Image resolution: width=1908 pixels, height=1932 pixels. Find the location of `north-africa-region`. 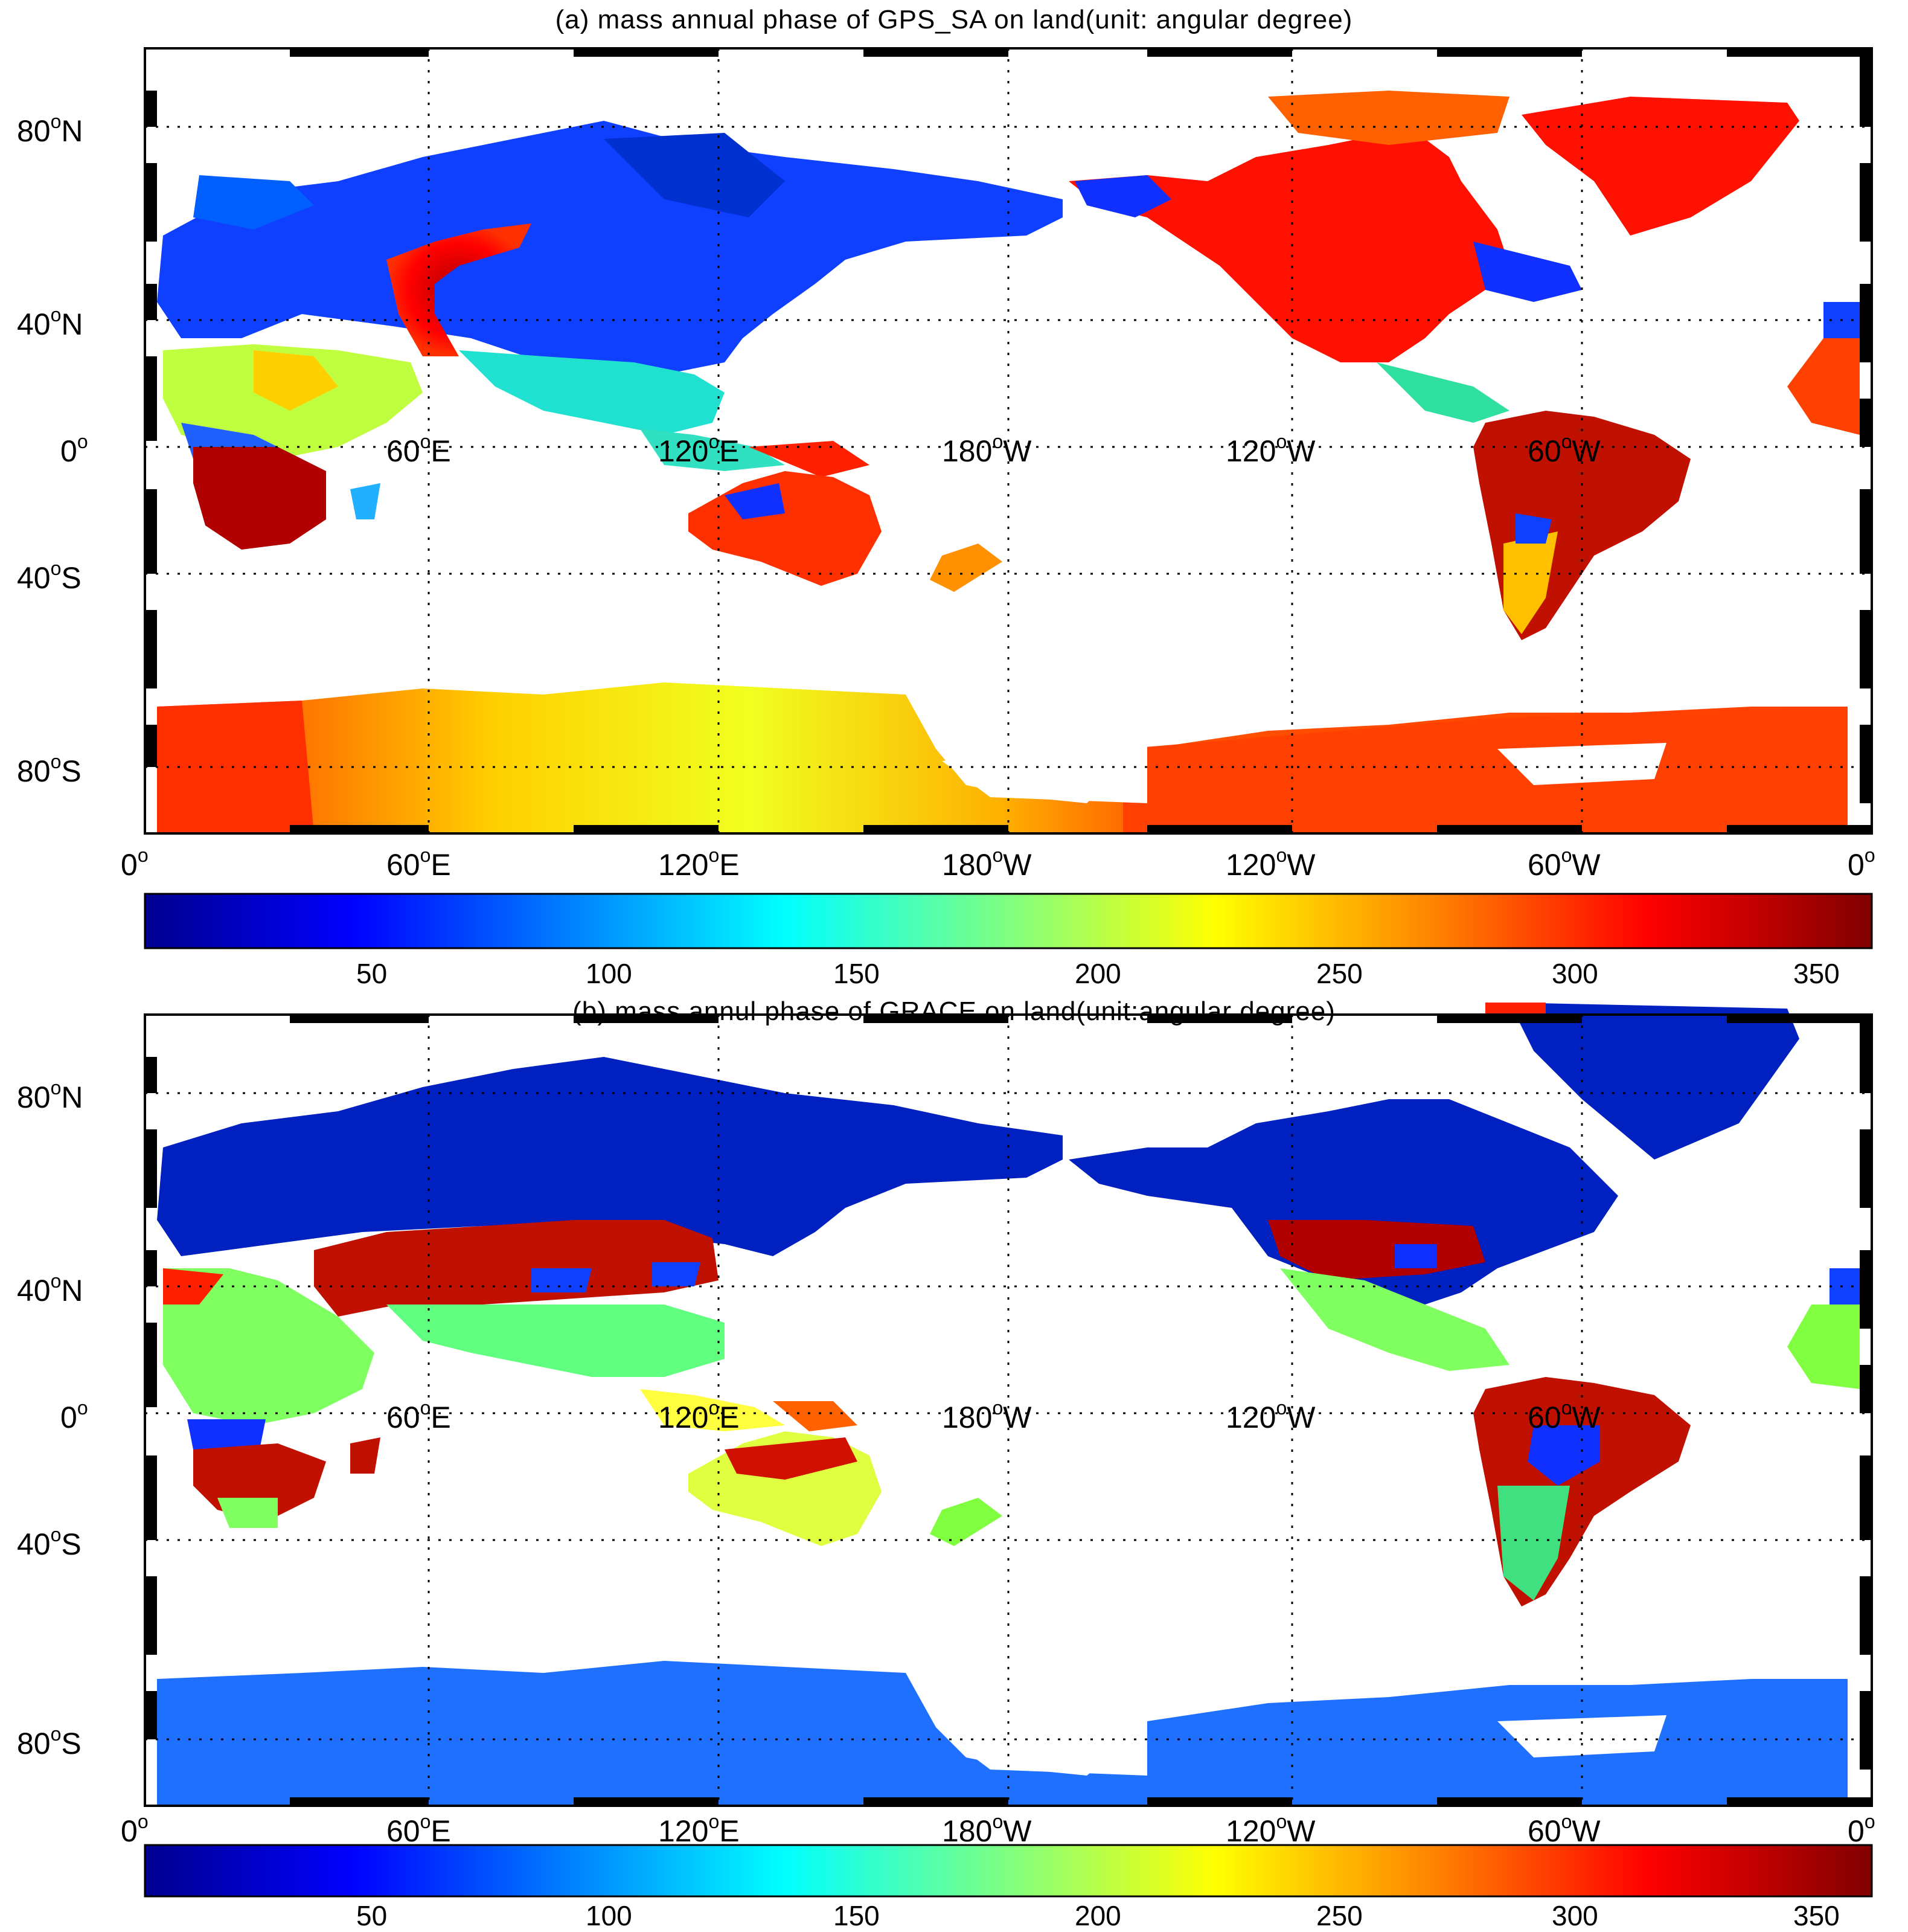

north-africa-region is located at coordinates (268, 1346).